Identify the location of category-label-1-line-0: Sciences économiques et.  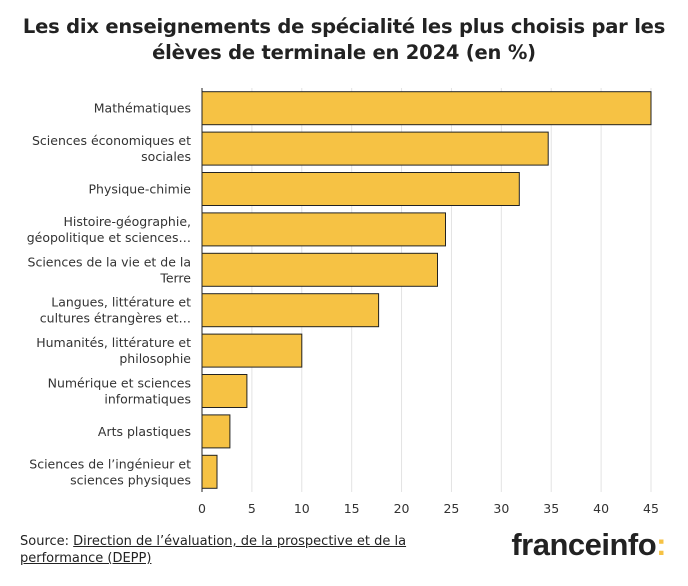
(111, 140).